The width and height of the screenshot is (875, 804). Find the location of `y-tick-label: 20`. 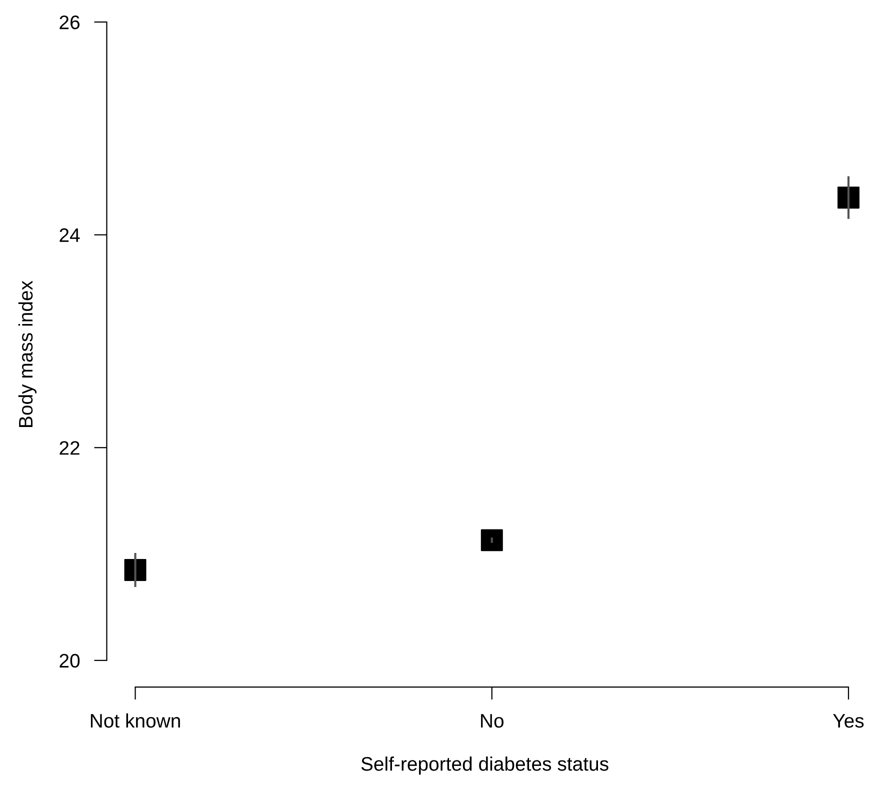

y-tick-label: 20 is located at coordinates (70, 661).